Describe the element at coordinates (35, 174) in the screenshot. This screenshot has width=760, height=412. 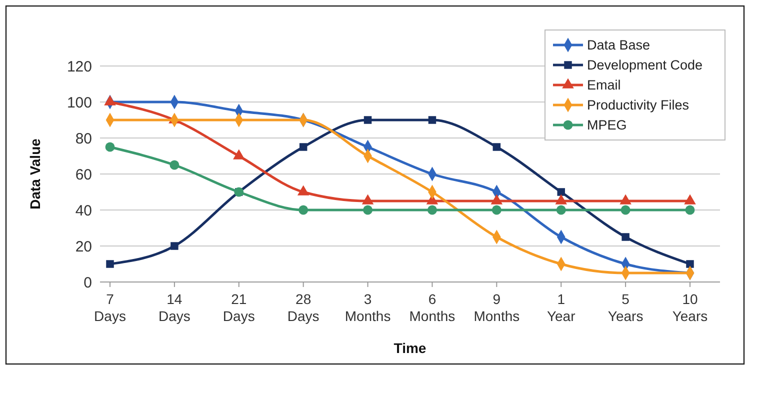
I see `y-axis-title: Data Value` at that location.